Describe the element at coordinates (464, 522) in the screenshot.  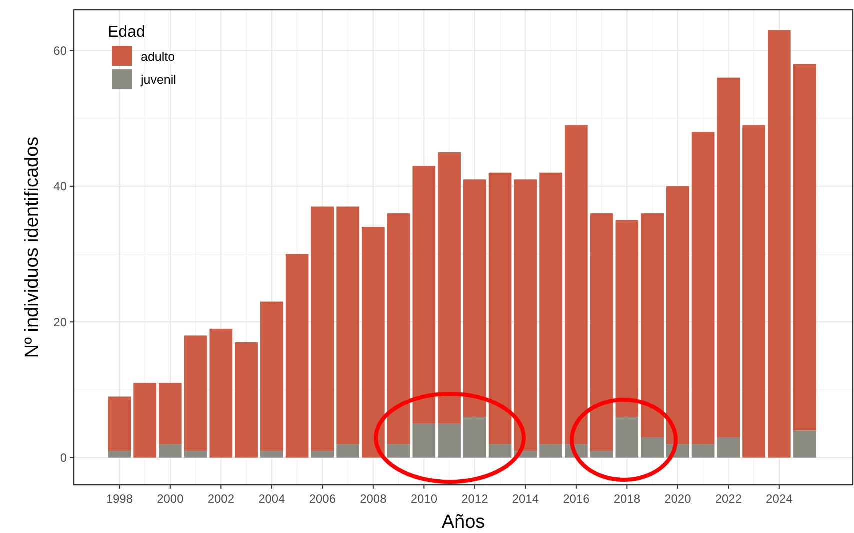
I see `x-axis-title: Años` at that location.